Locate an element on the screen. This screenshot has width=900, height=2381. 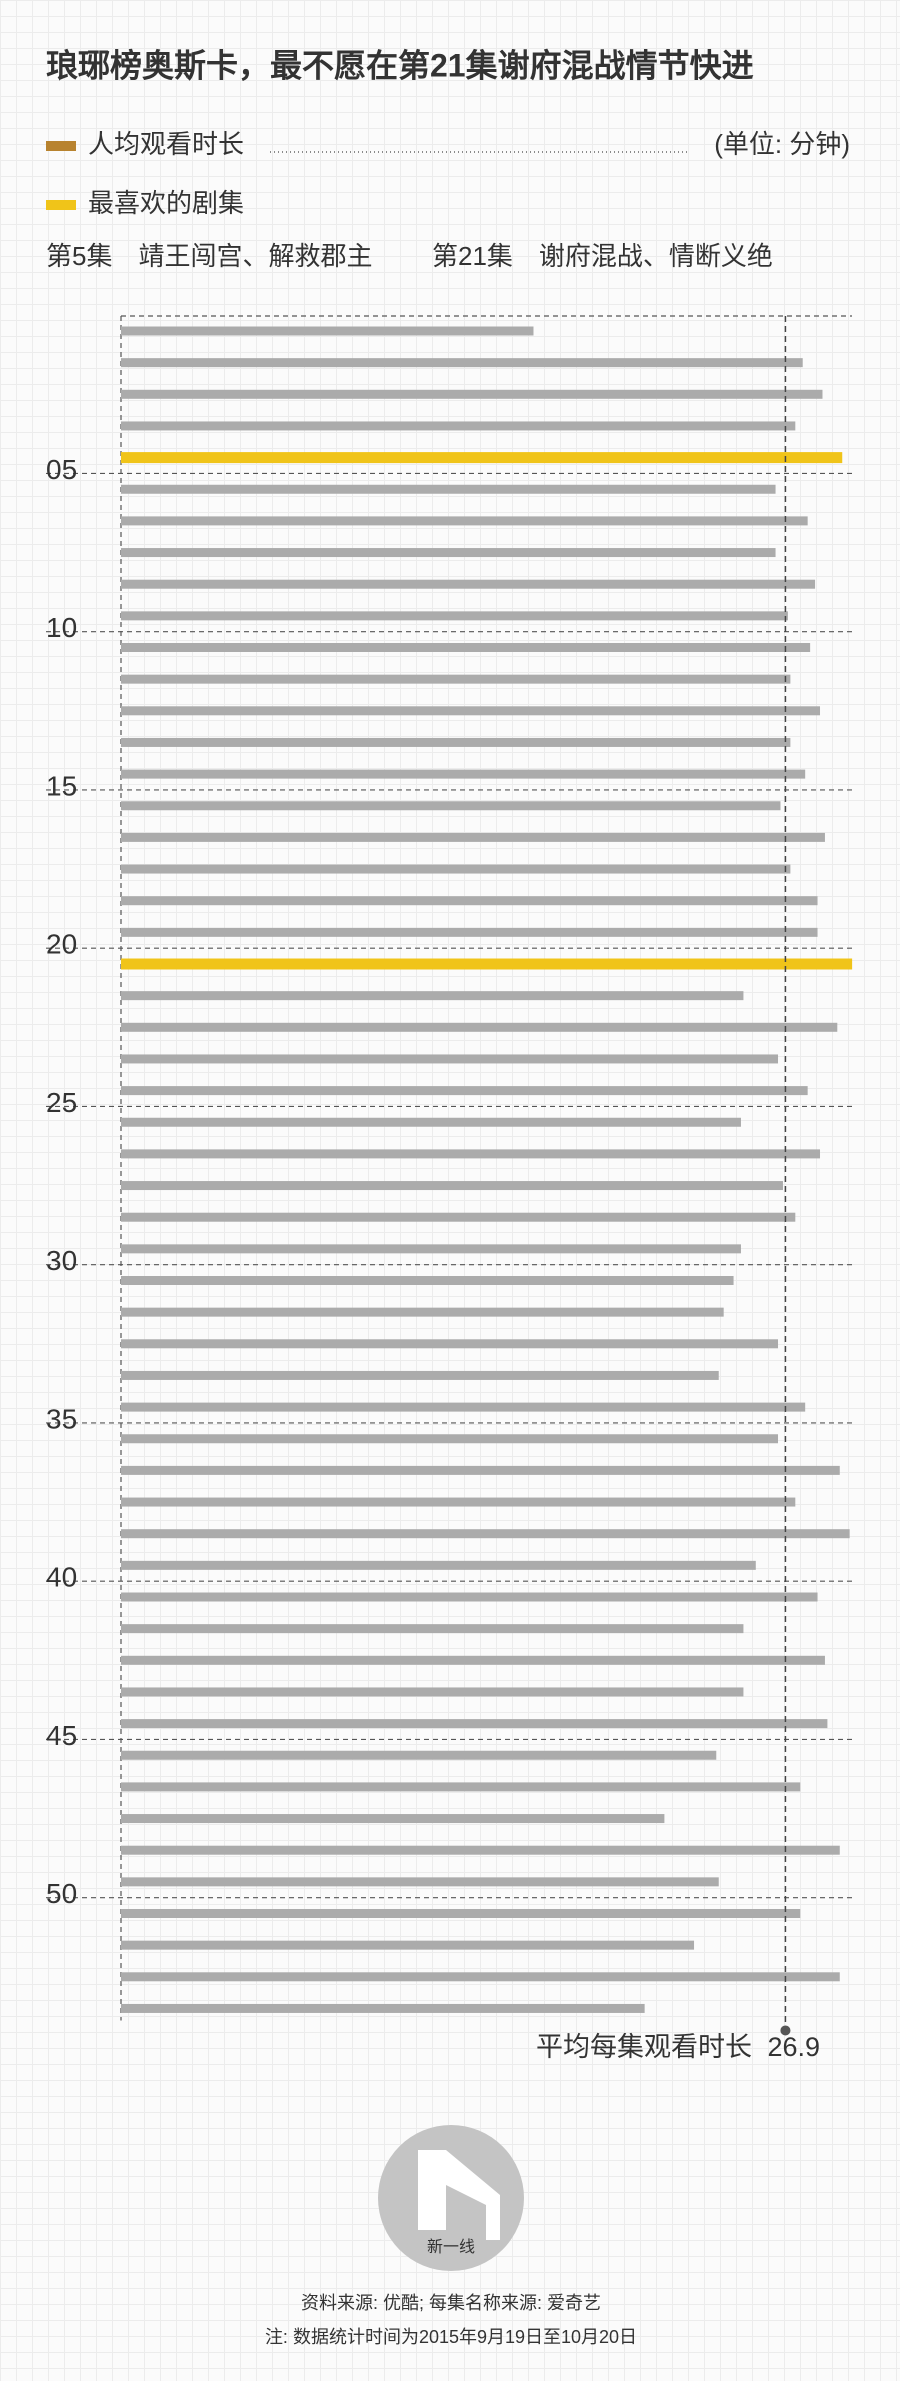
annotation: 第5集 靖王闯宫、解救郡主 is located at coordinates (209, 256).